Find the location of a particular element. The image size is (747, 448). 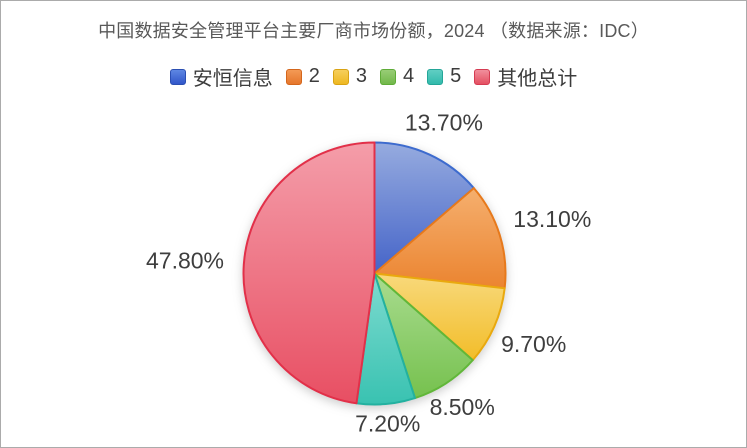

legend-item-0: 安恒信息 is located at coordinates (221, 76).